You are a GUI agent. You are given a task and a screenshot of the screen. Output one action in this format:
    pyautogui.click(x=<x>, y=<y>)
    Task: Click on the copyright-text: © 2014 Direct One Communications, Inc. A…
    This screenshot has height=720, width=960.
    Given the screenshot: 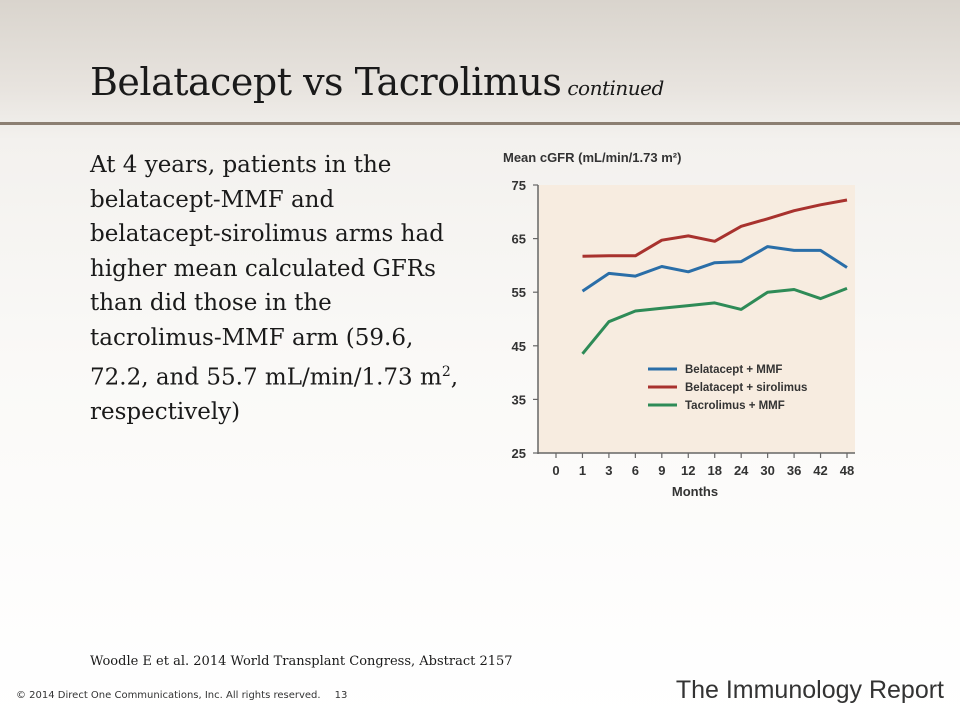 What is the action you would take?
    pyautogui.click(x=168, y=695)
    